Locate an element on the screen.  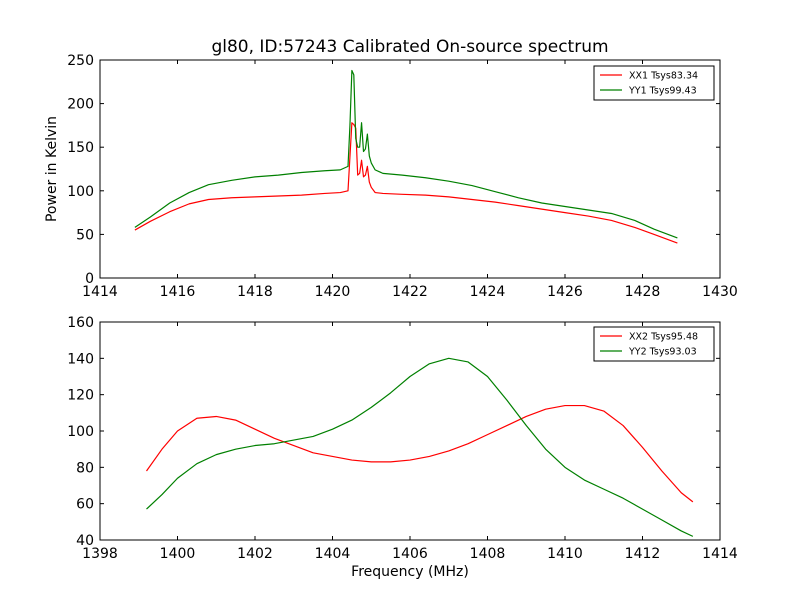
legend-label: YY2 Tsys93.03 is located at coordinates (662, 352).